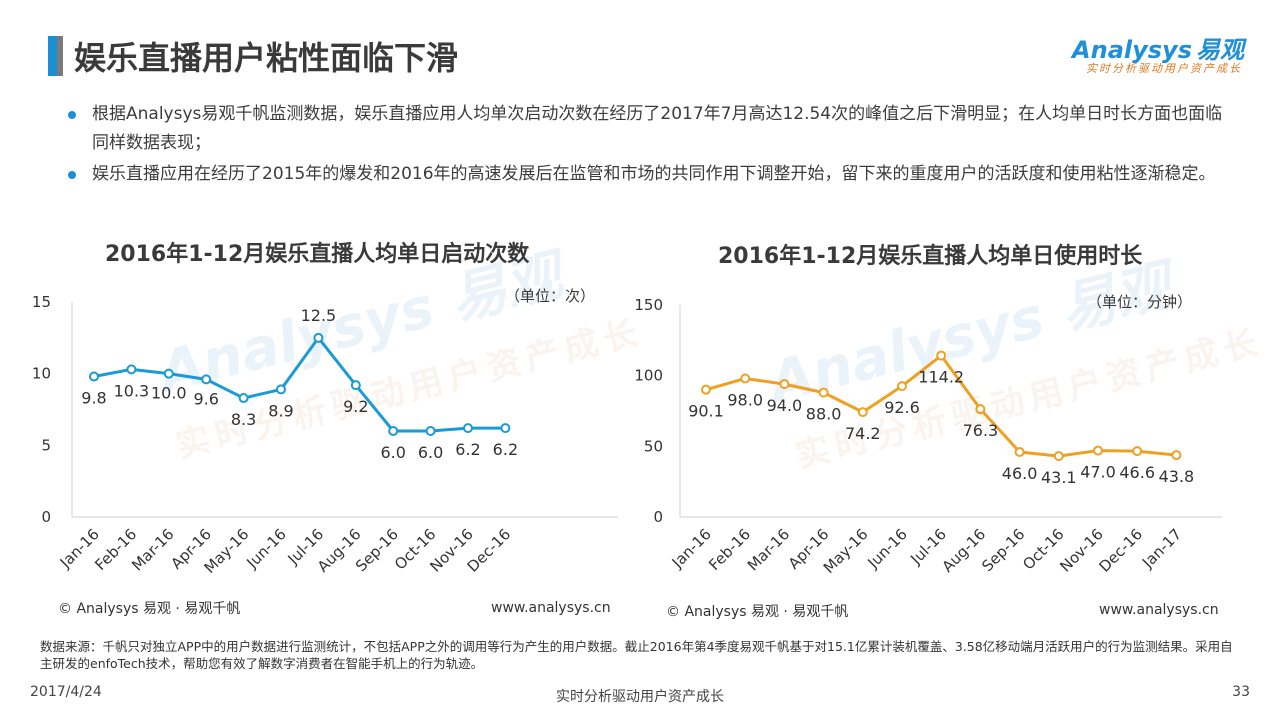 The width and height of the screenshot is (1280, 720). I want to click on chart-website-left: www.analysys.cn, so click(551, 608).